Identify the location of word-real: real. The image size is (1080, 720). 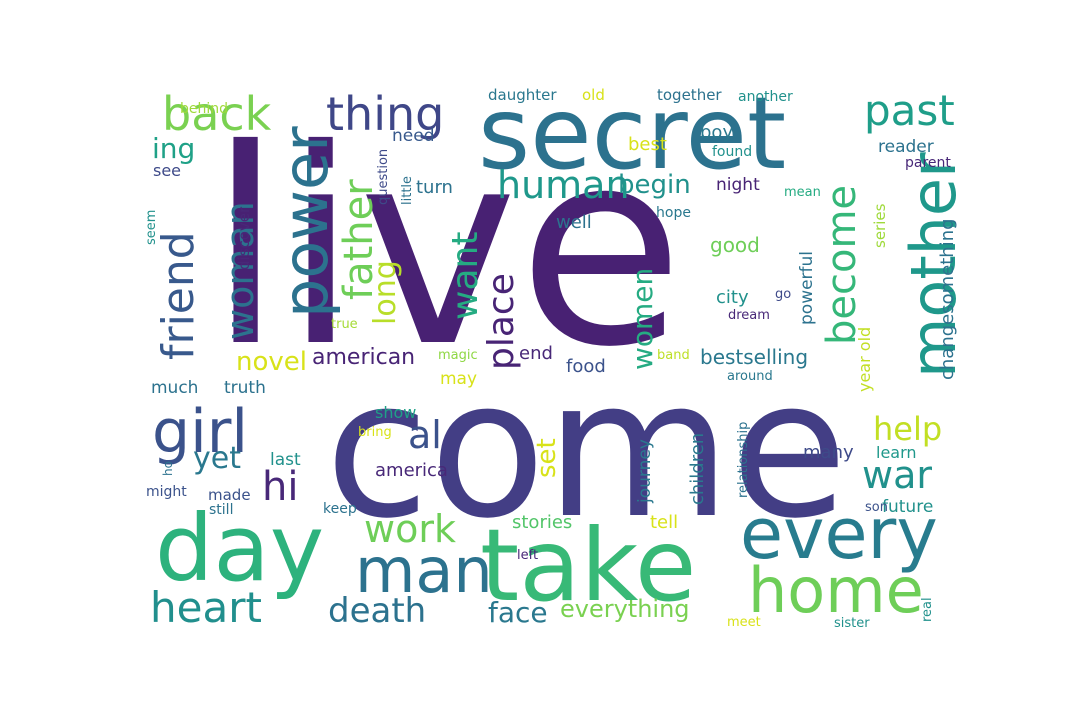
(927, 609).